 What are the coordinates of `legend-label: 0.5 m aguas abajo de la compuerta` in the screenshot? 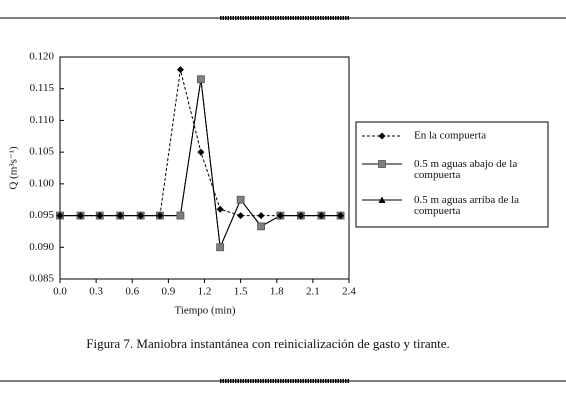 It's located at (465, 169).